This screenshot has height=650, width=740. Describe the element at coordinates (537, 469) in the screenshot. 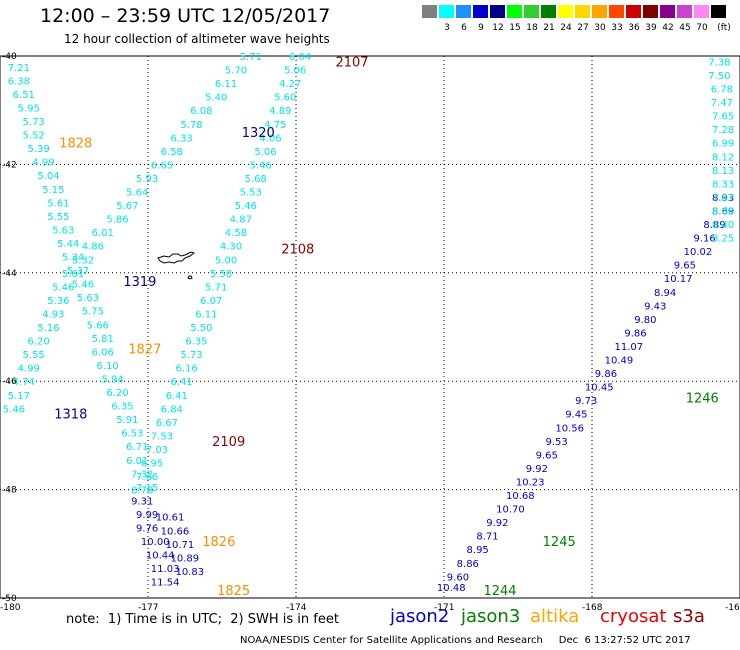

I see `wave-height-value: 9.92` at that location.